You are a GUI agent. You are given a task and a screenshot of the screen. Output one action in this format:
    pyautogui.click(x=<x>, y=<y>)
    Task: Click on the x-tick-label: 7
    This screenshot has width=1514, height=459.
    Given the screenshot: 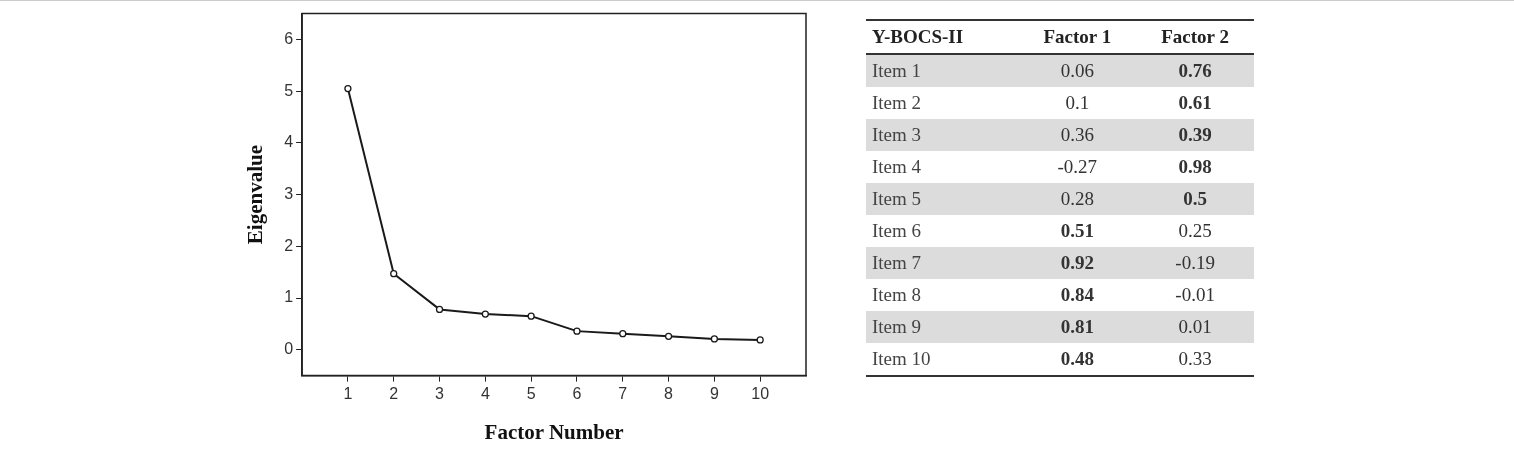 What is the action you would take?
    pyautogui.click(x=623, y=393)
    